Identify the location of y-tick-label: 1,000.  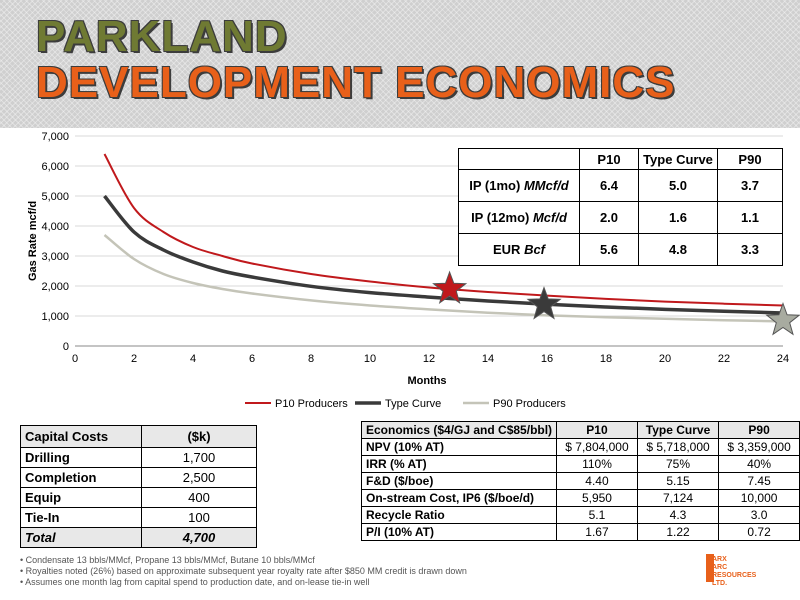
(55, 317).